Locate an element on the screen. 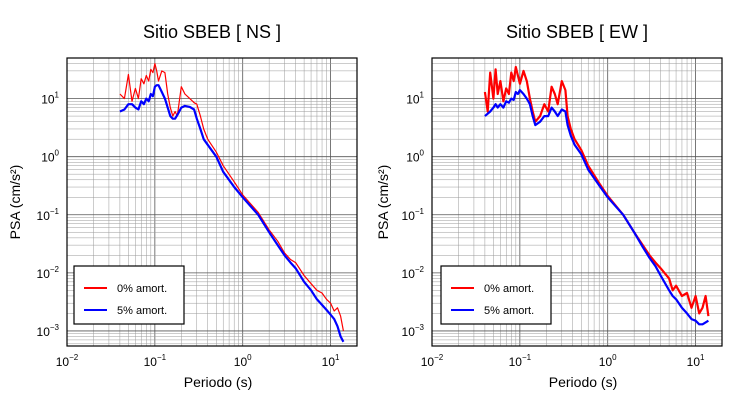  chart-title: Sitio SBEB [ NS ] is located at coordinates (212, 32).